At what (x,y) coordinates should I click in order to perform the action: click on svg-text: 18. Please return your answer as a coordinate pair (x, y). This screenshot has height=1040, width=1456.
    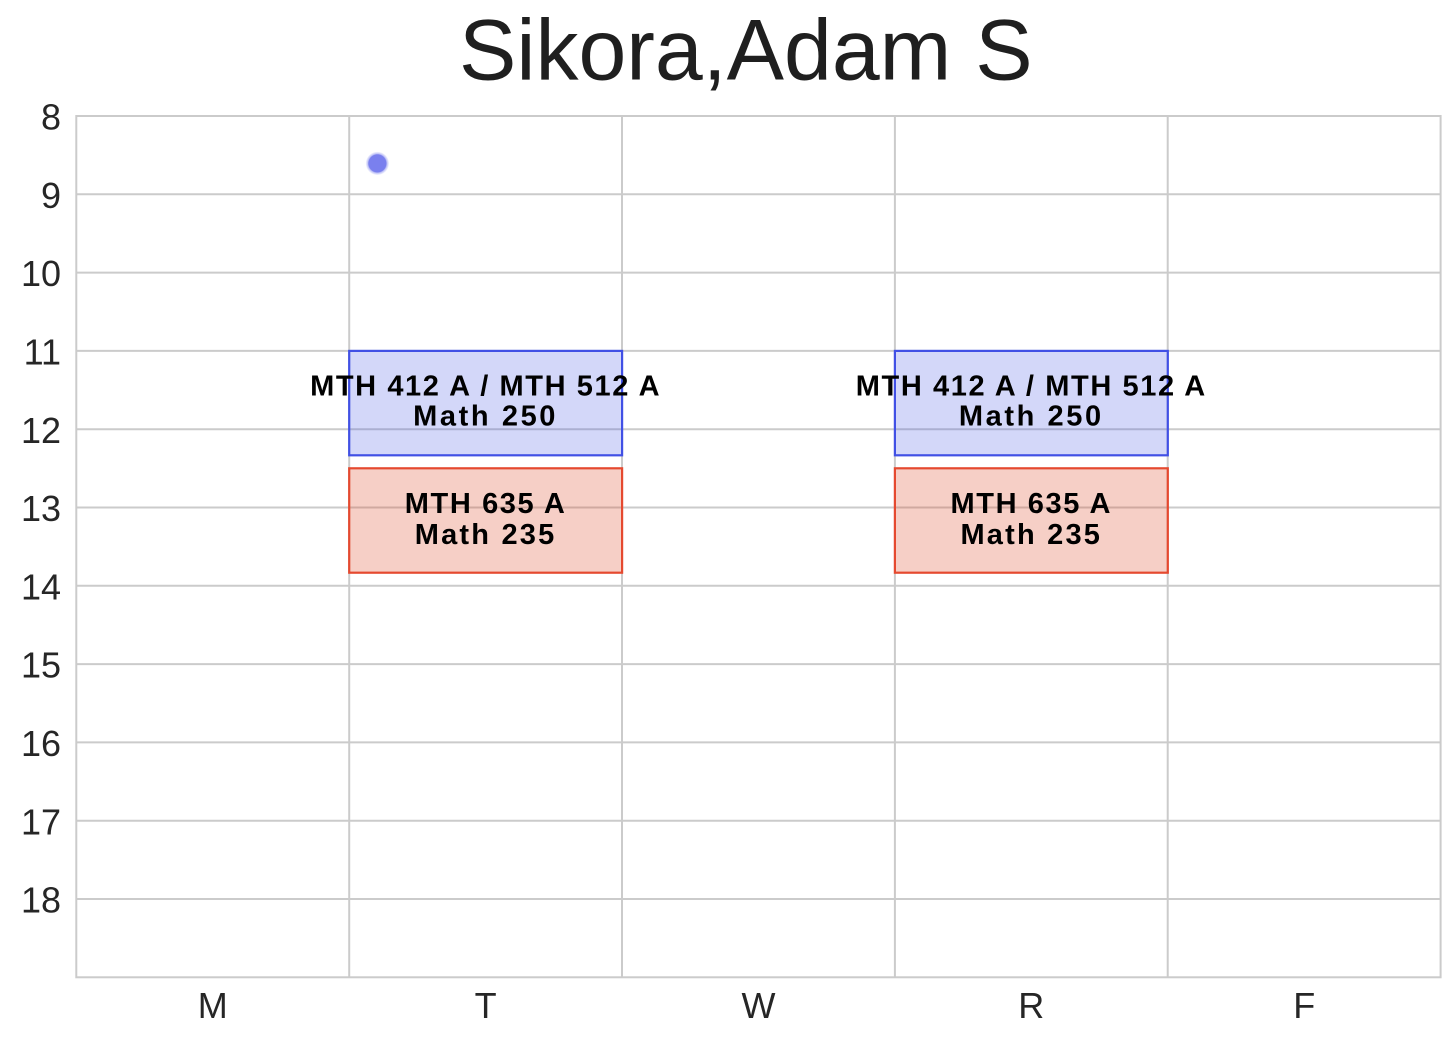
    Looking at the image, I should click on (41, 900).